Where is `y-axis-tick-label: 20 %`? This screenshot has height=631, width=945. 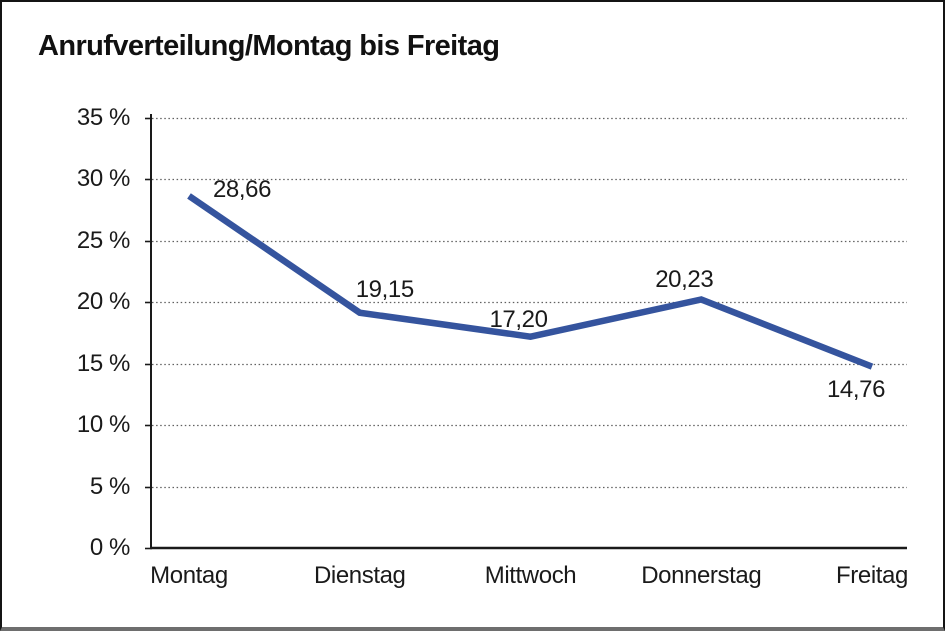 y-axis-tick-label: 20 % is located at coordinates (103, 302).